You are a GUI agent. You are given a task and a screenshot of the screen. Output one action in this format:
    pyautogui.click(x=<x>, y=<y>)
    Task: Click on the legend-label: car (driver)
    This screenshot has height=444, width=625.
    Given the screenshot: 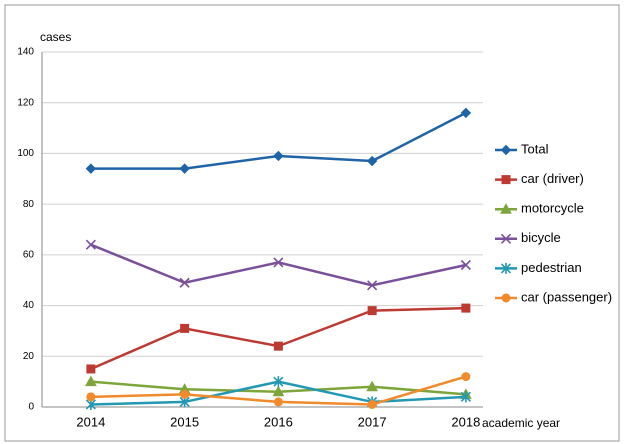 What is the action you would take?
    pyautogui.click(x=552, y=178)
    